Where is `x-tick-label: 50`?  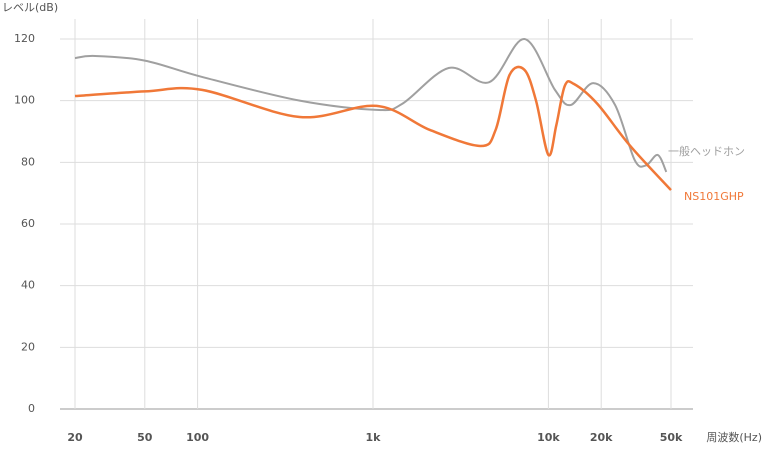
x-tick-label: 50 is located at coordinates (145, 437).